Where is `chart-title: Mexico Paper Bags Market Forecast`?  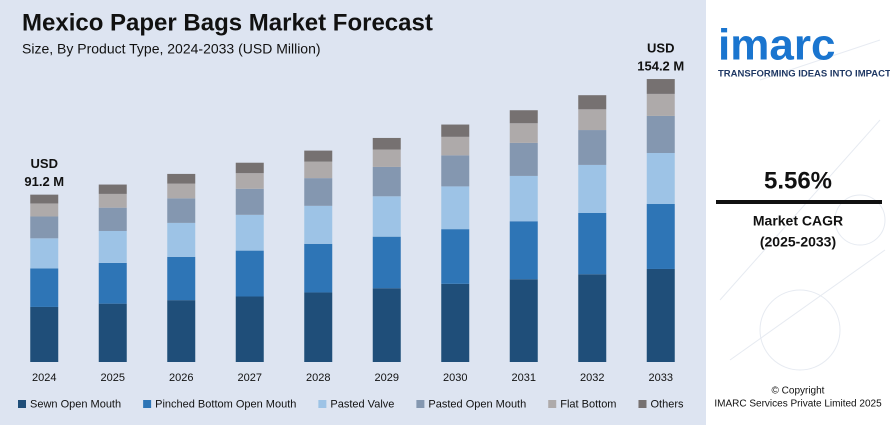
chart-title: Mexico Paper Bags Market Forecast is located at coordinates (227, 22).